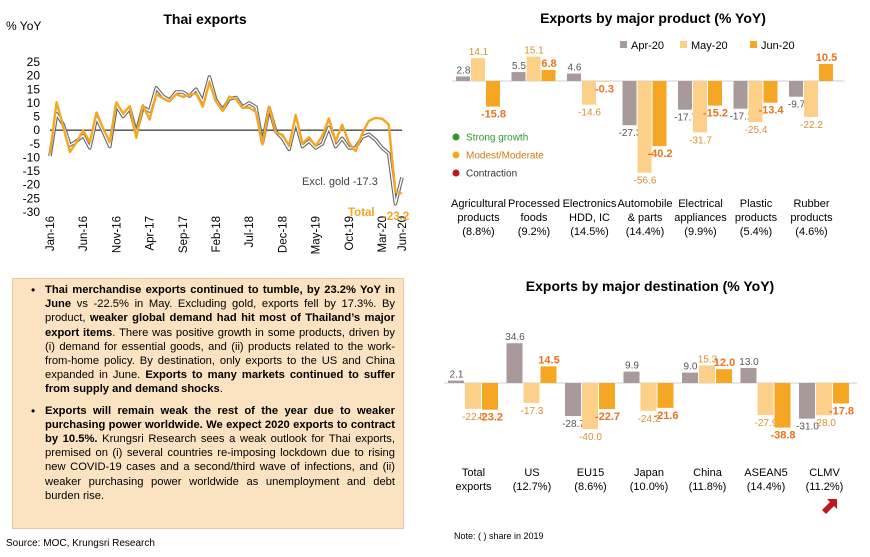 This screenshot has height=557, width=870. I want to click on bar-value-label: -24.2, so click(649, 419).